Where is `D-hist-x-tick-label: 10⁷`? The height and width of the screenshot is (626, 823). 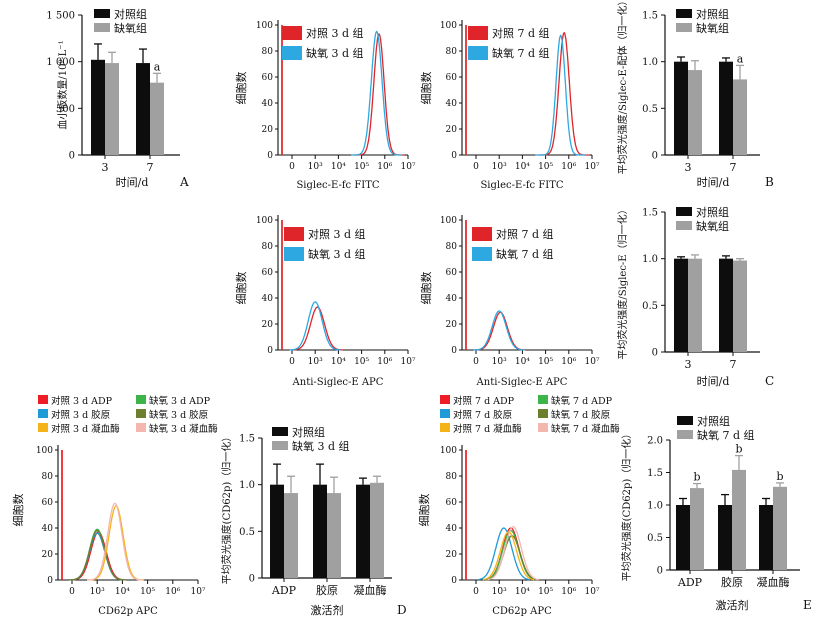 D-hist-x-tick-label: 10⁷ is located at coordinates (197, 592).